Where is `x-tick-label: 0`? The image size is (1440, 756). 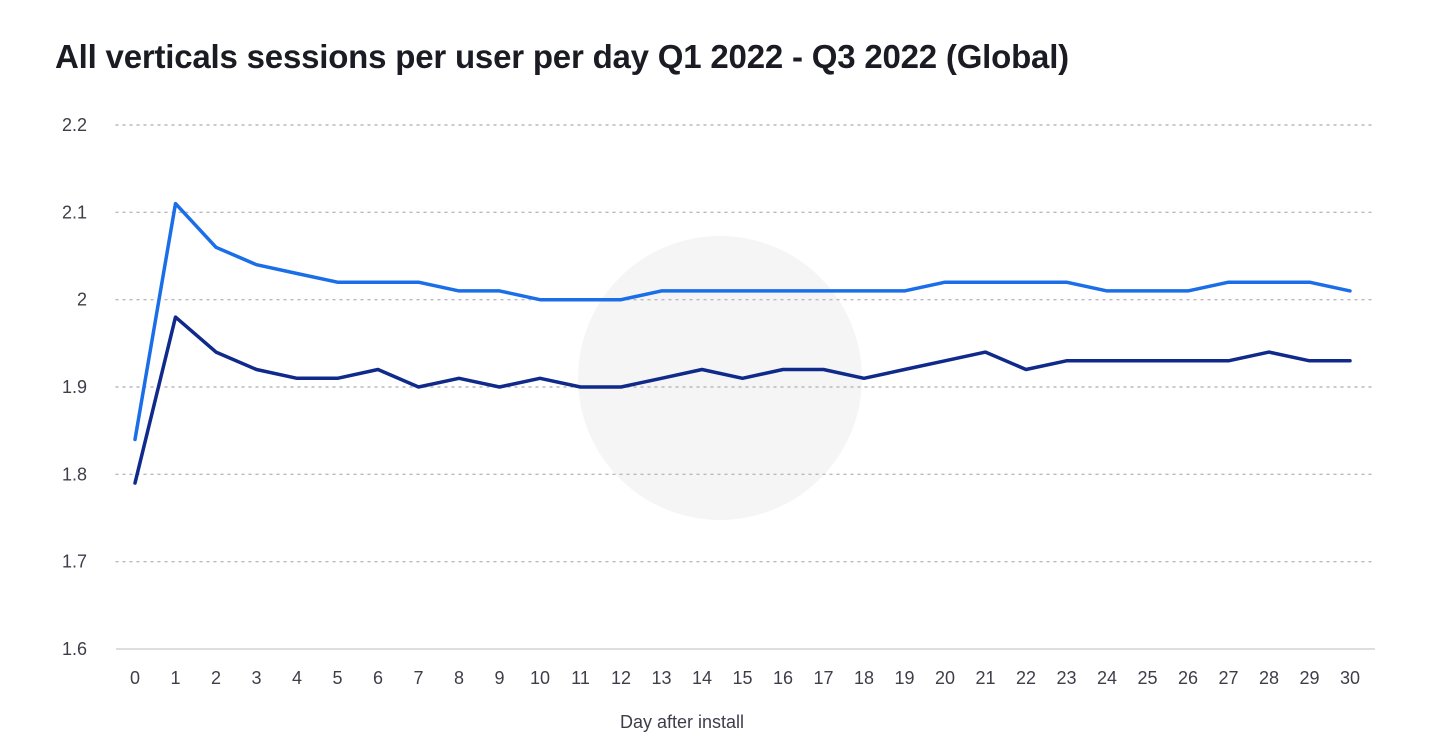
x-tick-label: 0 is located at coordinates (135, 678).